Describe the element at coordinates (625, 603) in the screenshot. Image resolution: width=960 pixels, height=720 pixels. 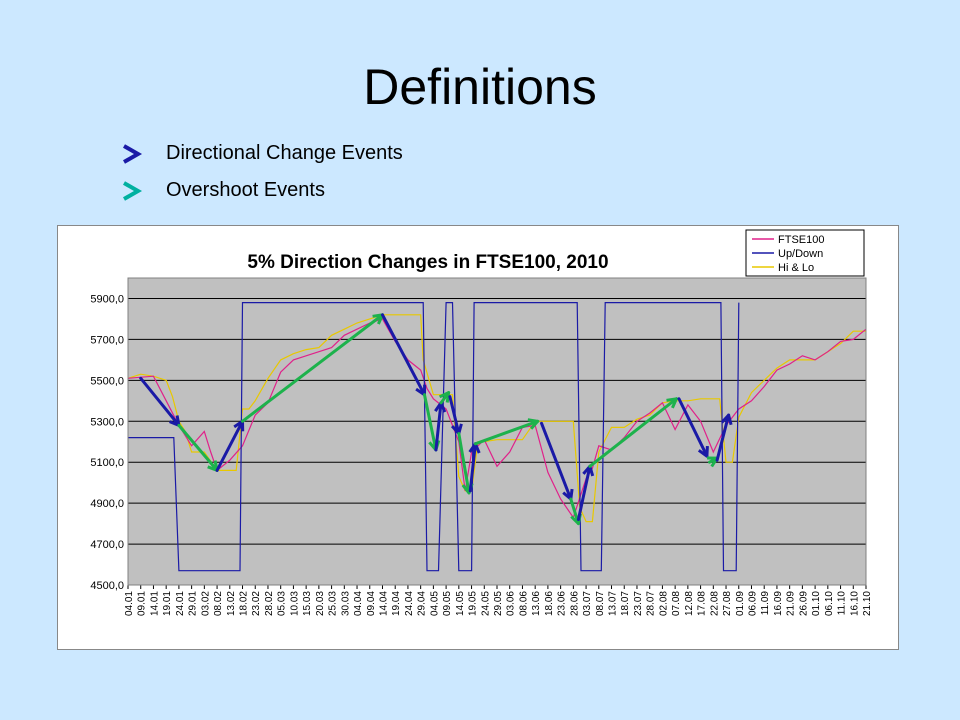
I see `x-tick-label: 18.07` at that location.